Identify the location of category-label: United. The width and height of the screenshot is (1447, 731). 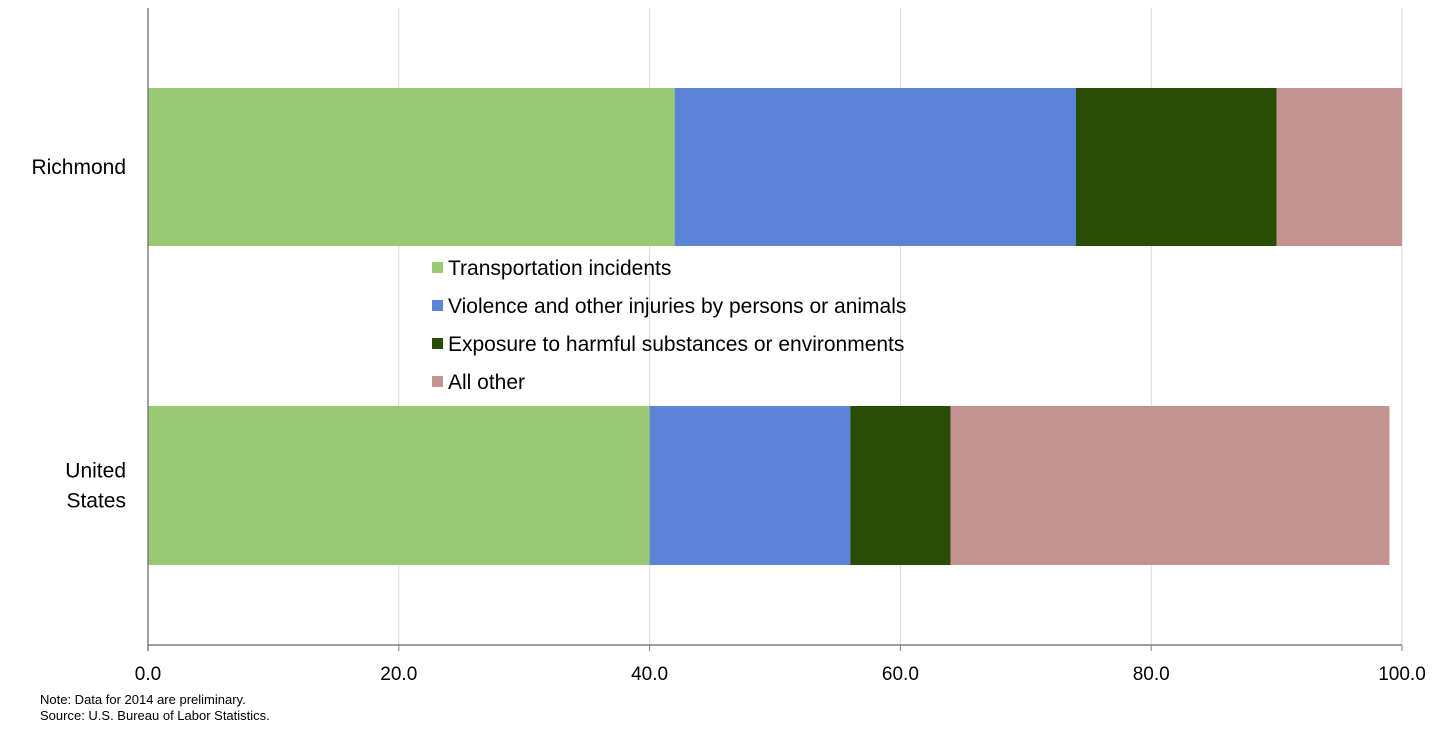
(95, 471).